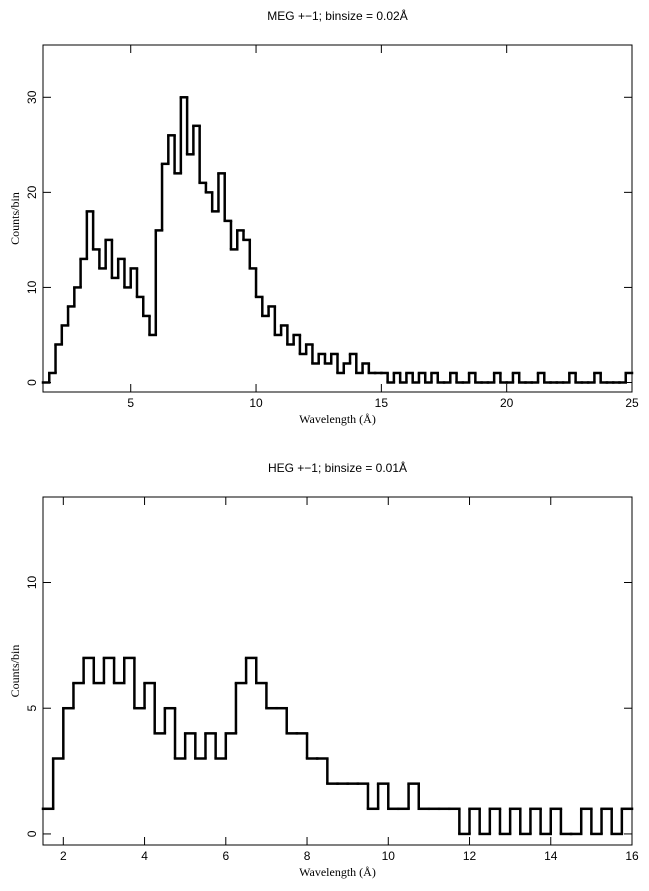 The image size is (649, 891). What do you see at coordinates (32, 97) in the screenshot?
I see `y-tick-label: 30` at bounding box center [32, 97].